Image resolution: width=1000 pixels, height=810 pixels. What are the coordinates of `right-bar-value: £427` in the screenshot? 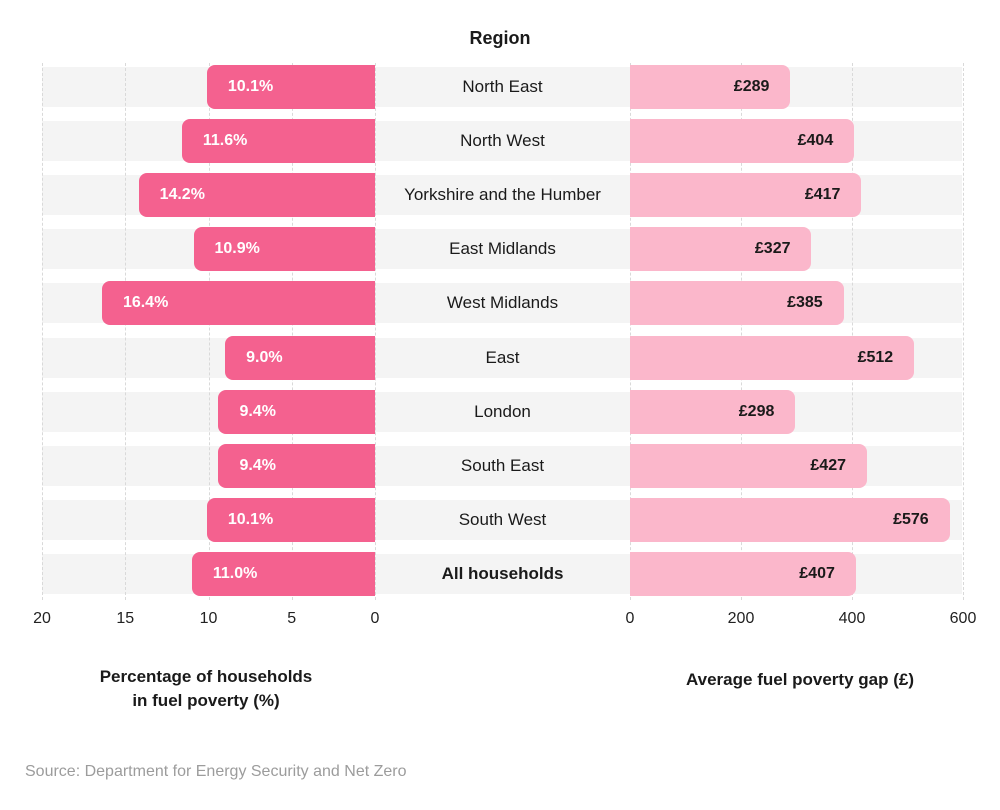 It's located at (828, 465).